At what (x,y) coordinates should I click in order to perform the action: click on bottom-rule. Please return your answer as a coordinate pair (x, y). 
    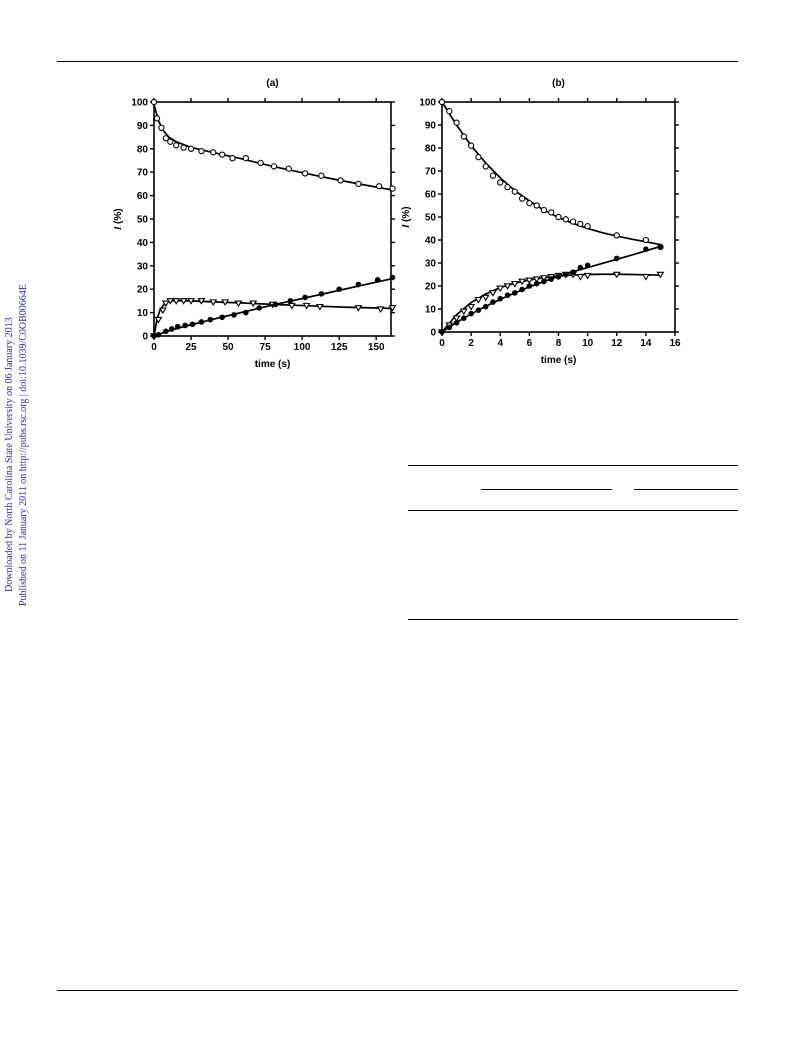
    Looking at the image, I should click on (397, 990).